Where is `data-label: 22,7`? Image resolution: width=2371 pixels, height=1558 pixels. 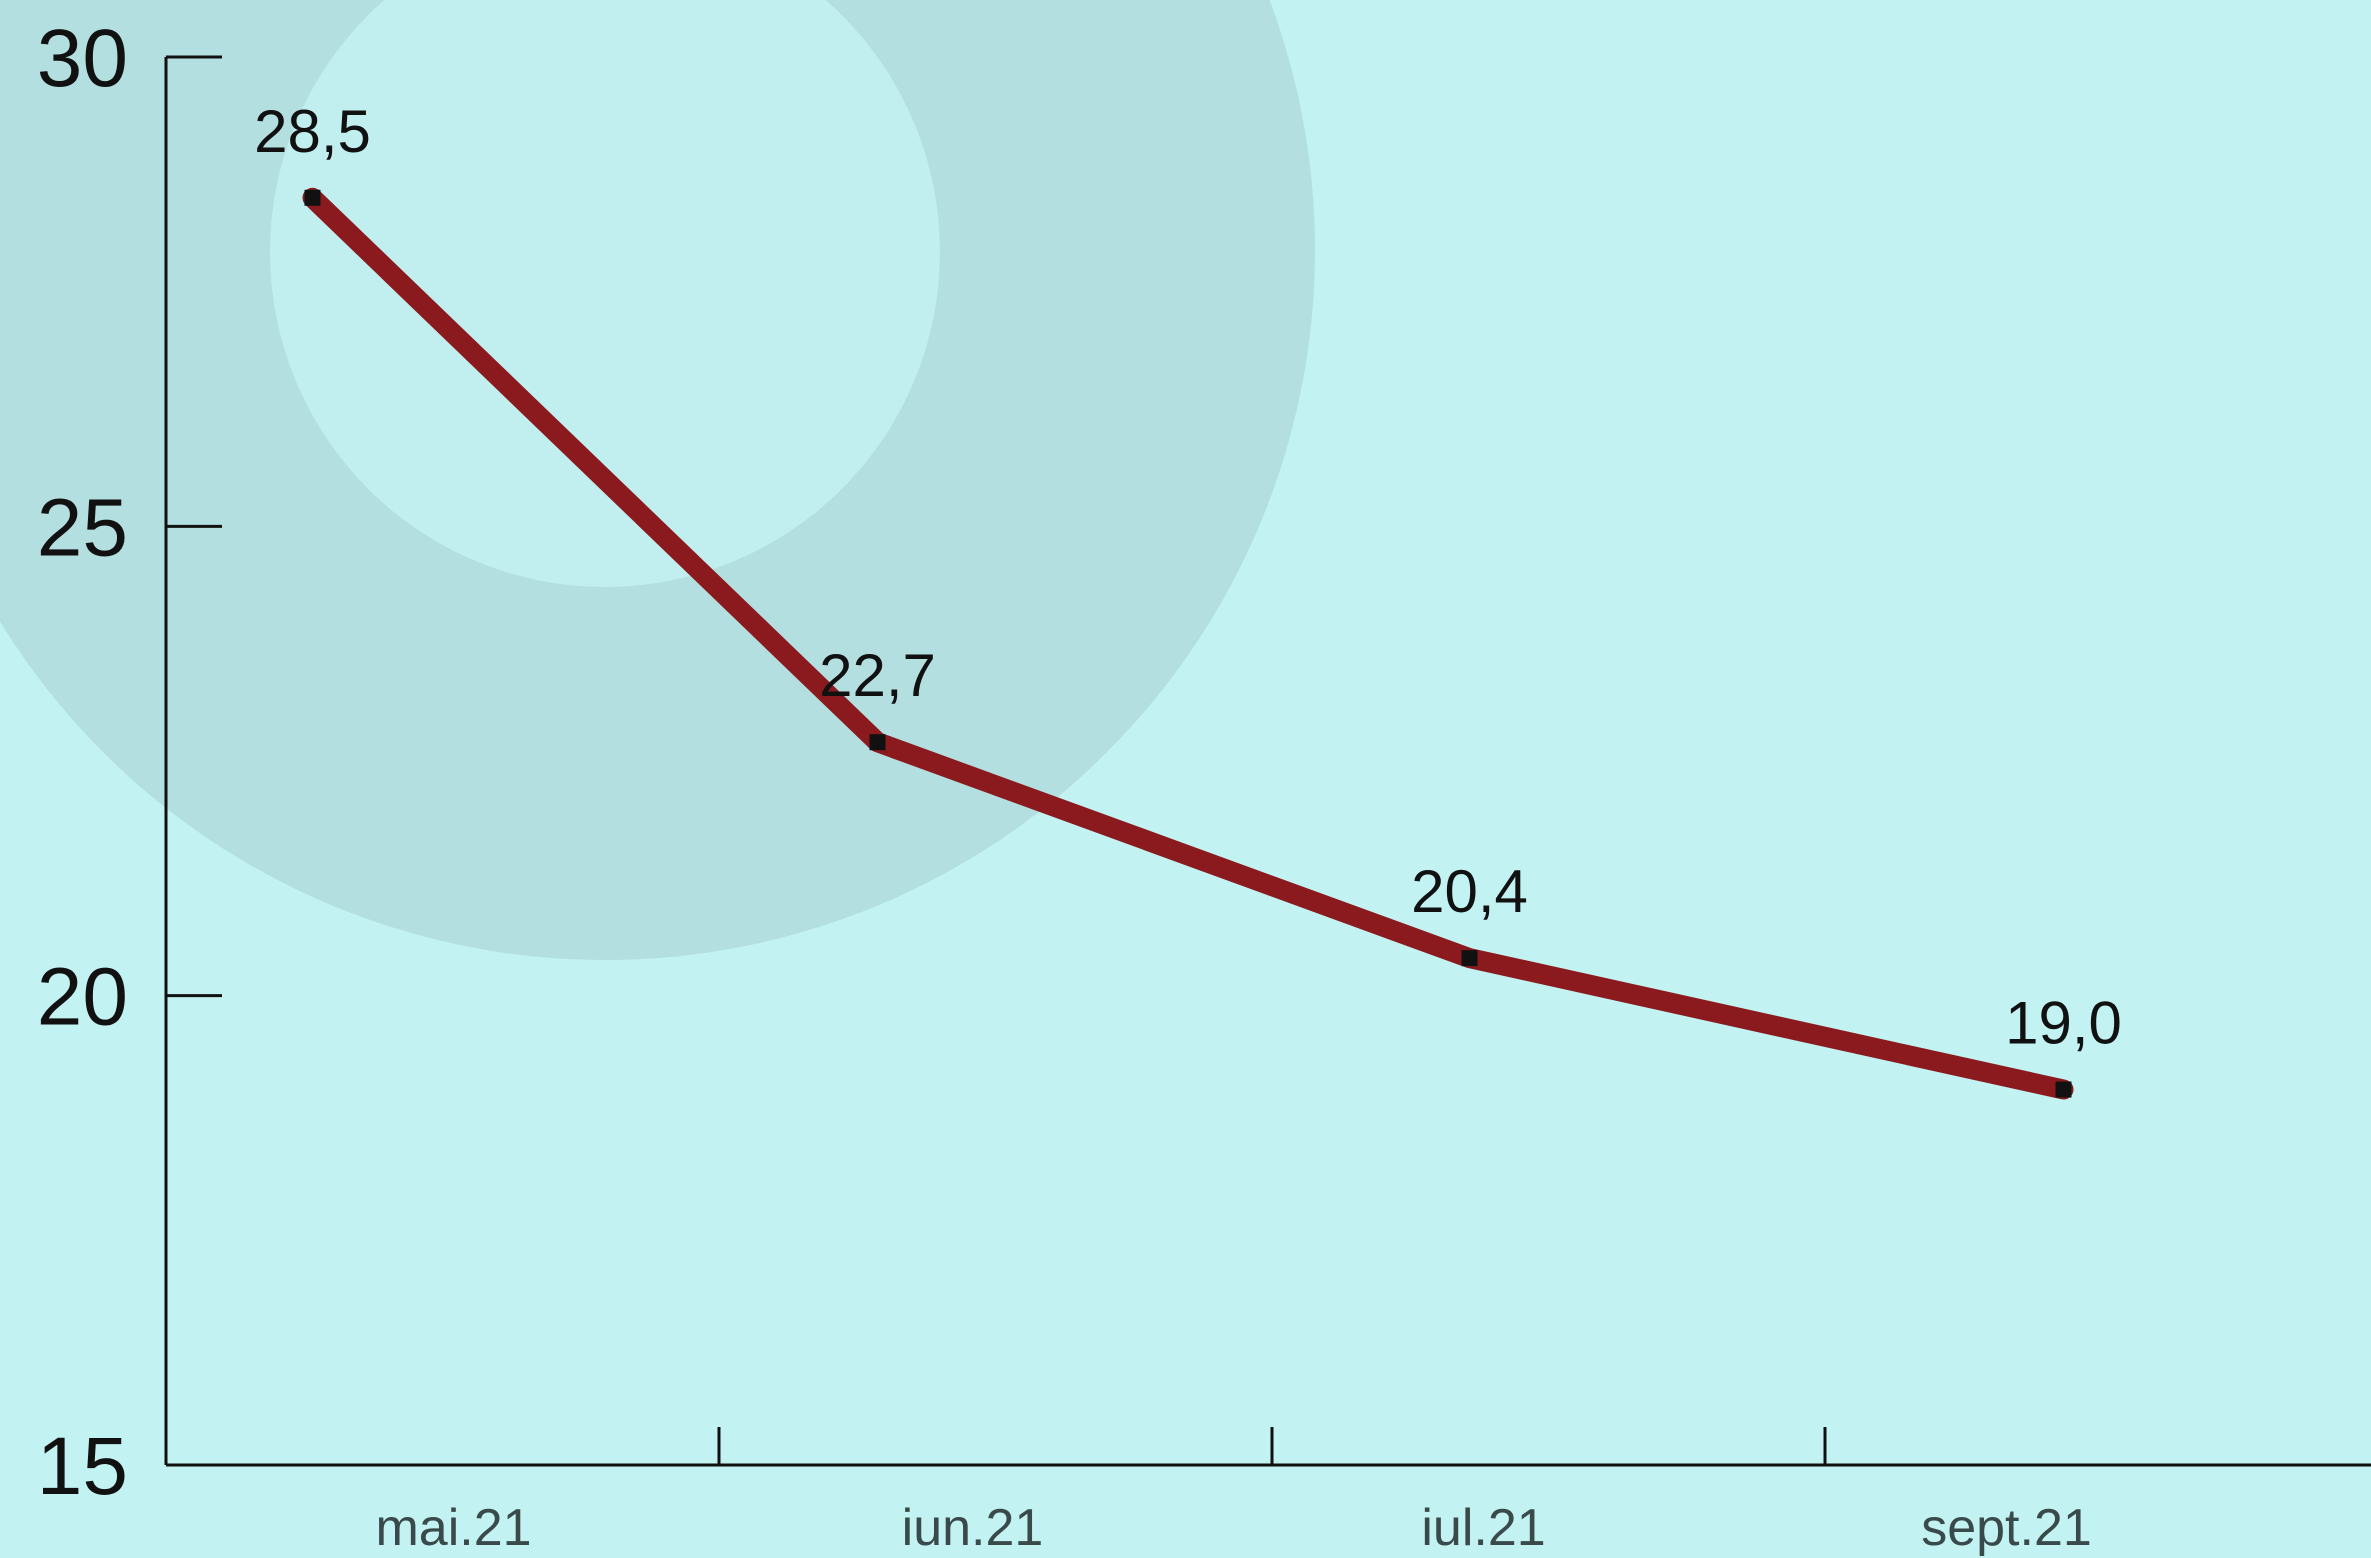 data-label: 22,7 is located at coordinates (877, 675).